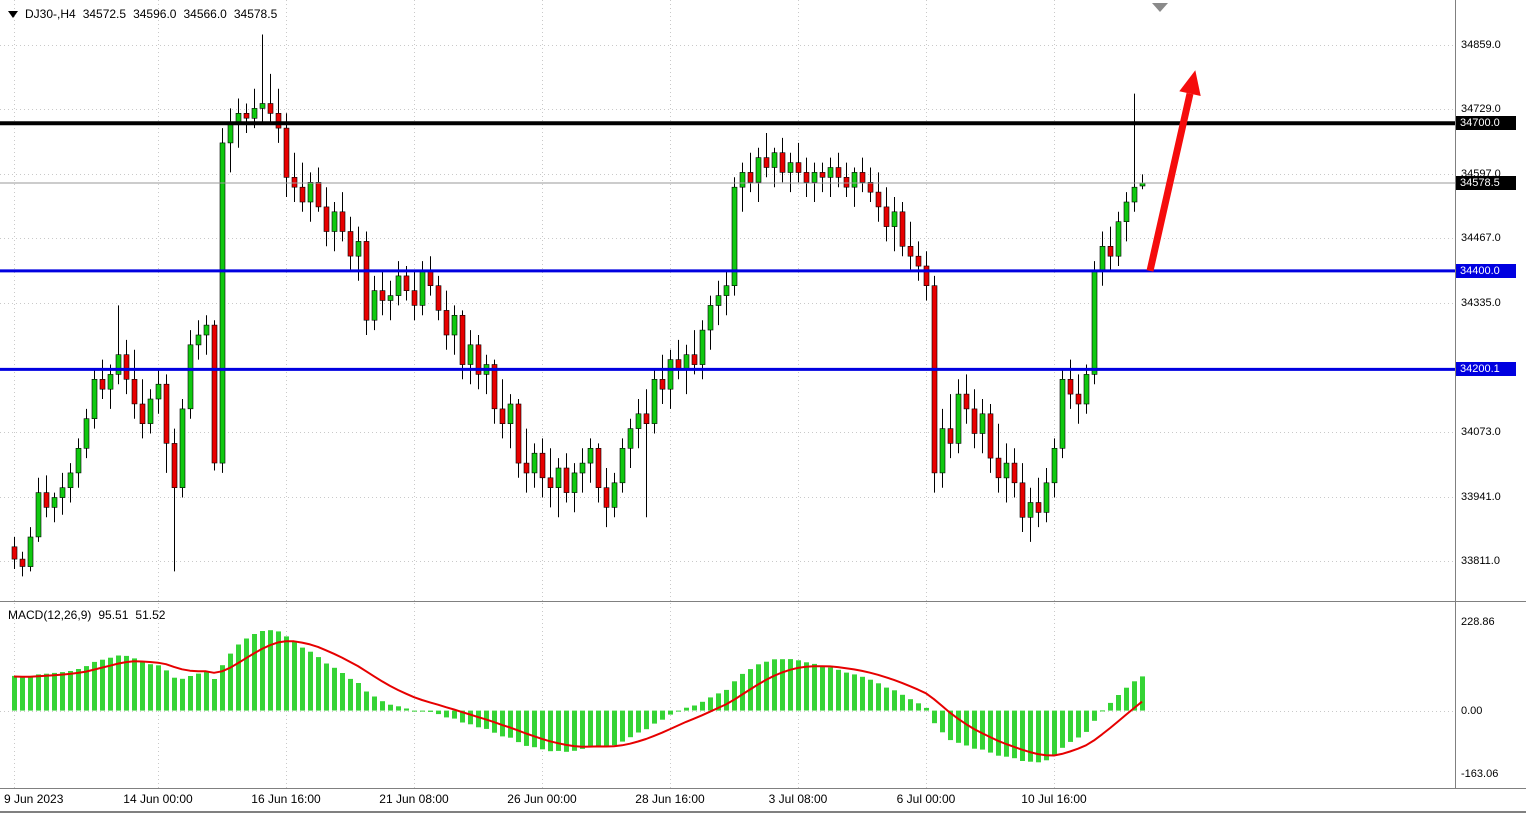  I want to click on chart-shift-marker-icon, so click(1160, 7).